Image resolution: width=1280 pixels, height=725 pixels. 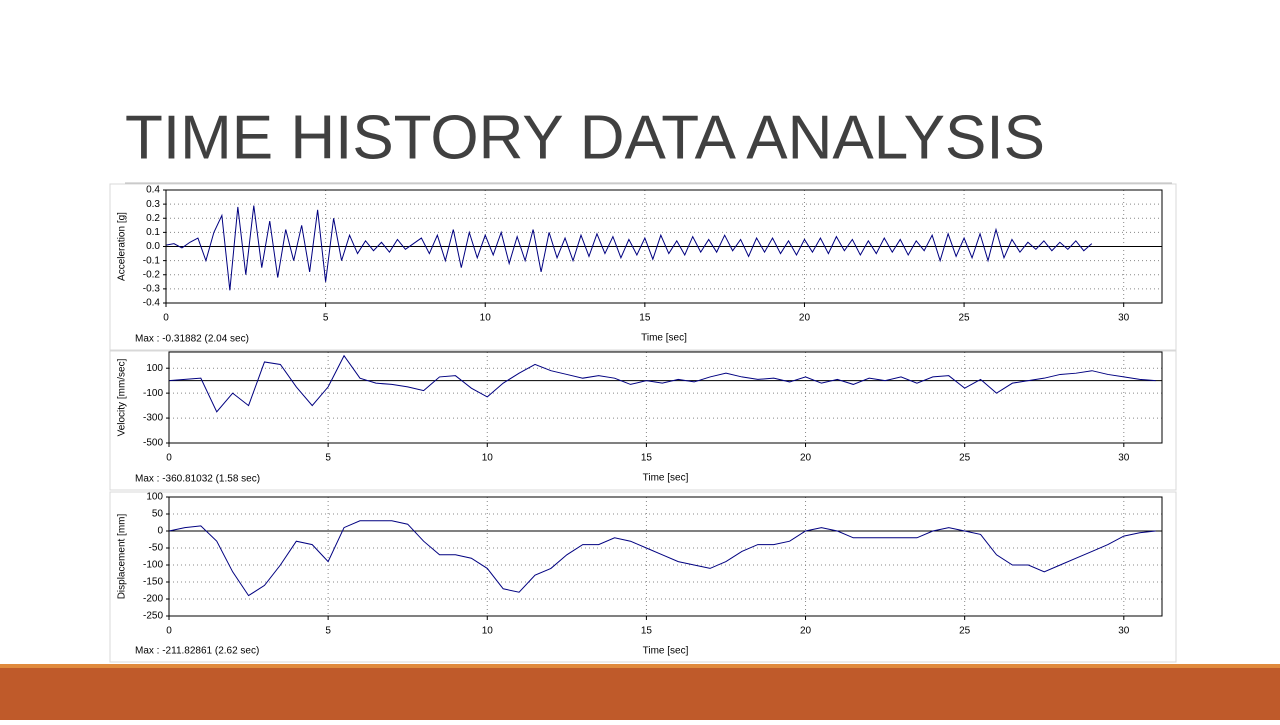 What do you see at coordinates (152, 260) in the screenshot?
I see `y-tick-label: -0.1` at bounding box center [152, 260].